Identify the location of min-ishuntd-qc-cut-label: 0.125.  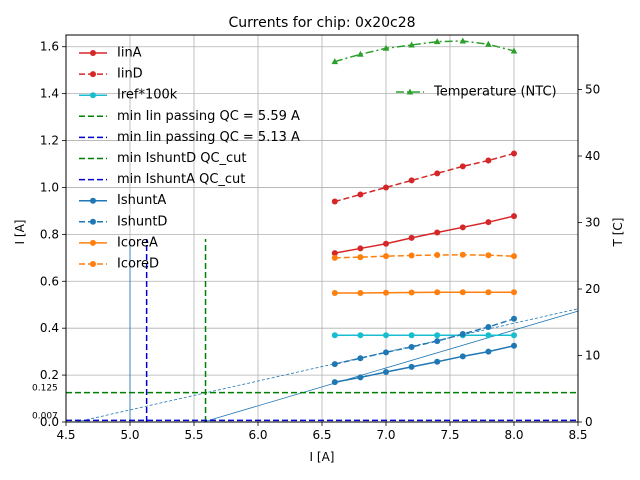
(45, 389).